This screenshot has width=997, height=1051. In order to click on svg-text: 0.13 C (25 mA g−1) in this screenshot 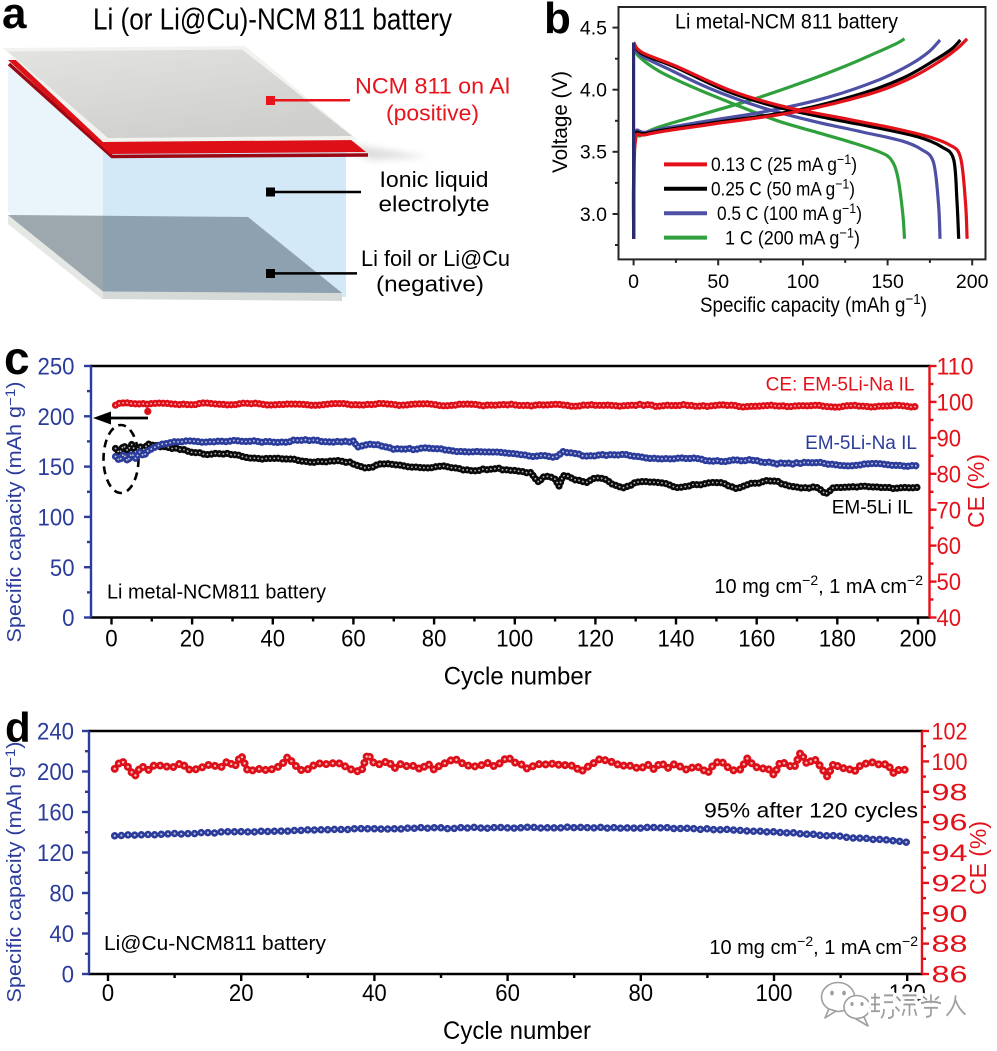, I will do `click(784, 163)`.